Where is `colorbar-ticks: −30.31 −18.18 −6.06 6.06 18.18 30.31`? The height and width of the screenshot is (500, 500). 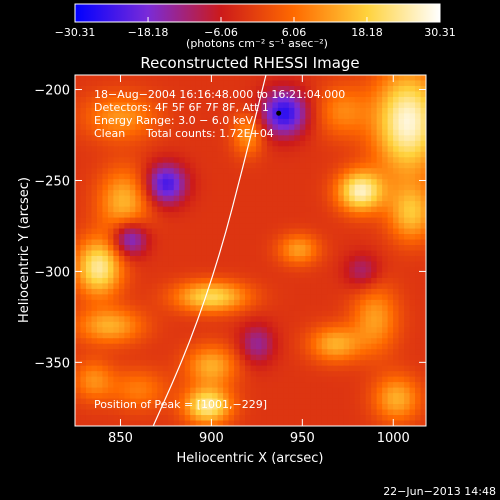
colorbar-ticks: −30.31 −18.18 −6.06 6.06 18.18 30.31 is located at coordinates (255, 28).